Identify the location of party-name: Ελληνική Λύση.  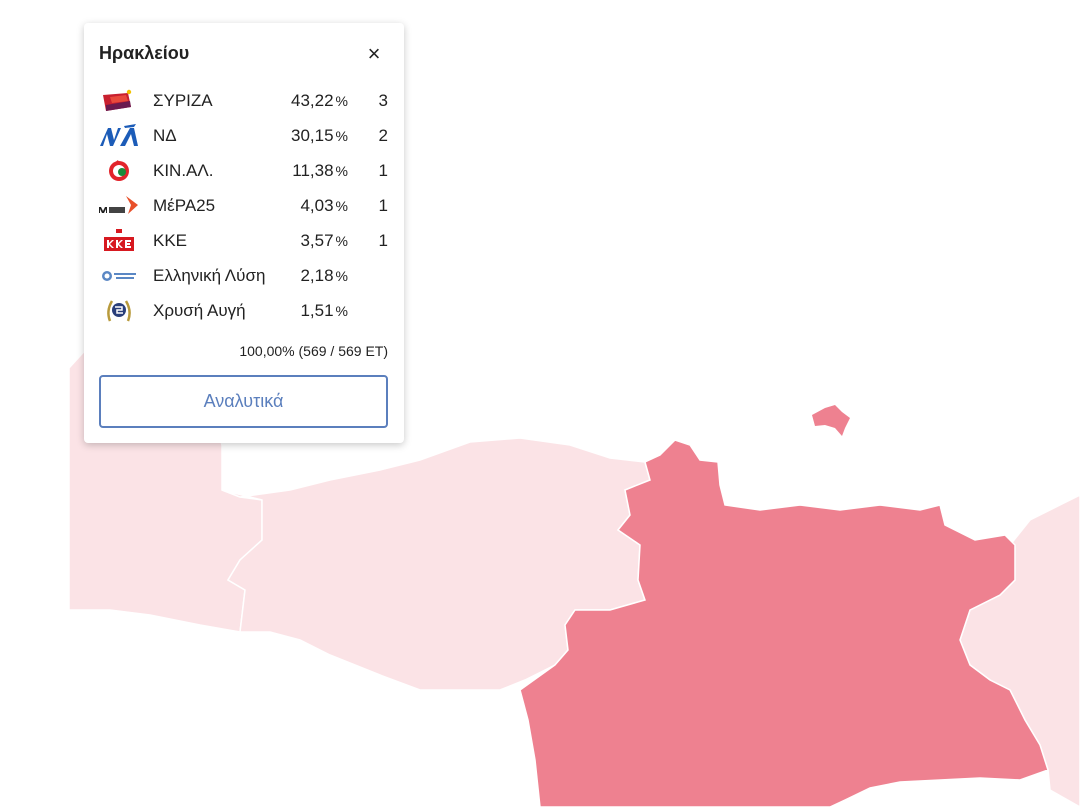
(209, 275).